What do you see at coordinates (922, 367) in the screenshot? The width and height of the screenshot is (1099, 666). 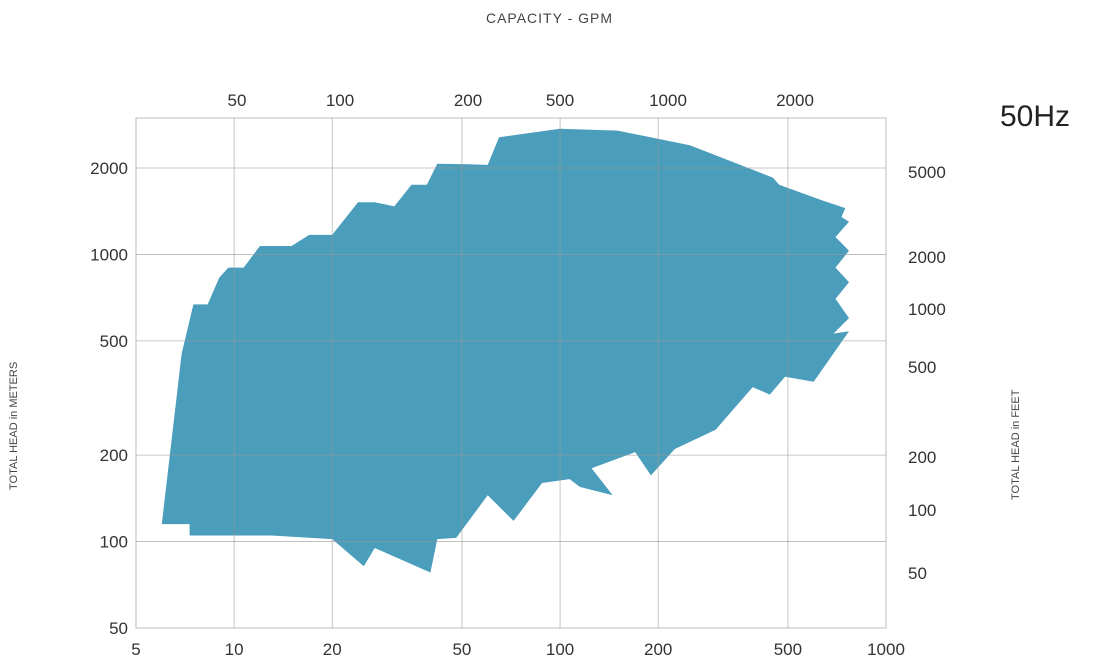 I see `right-tick-label: 500` at bounding box center [922, 367].